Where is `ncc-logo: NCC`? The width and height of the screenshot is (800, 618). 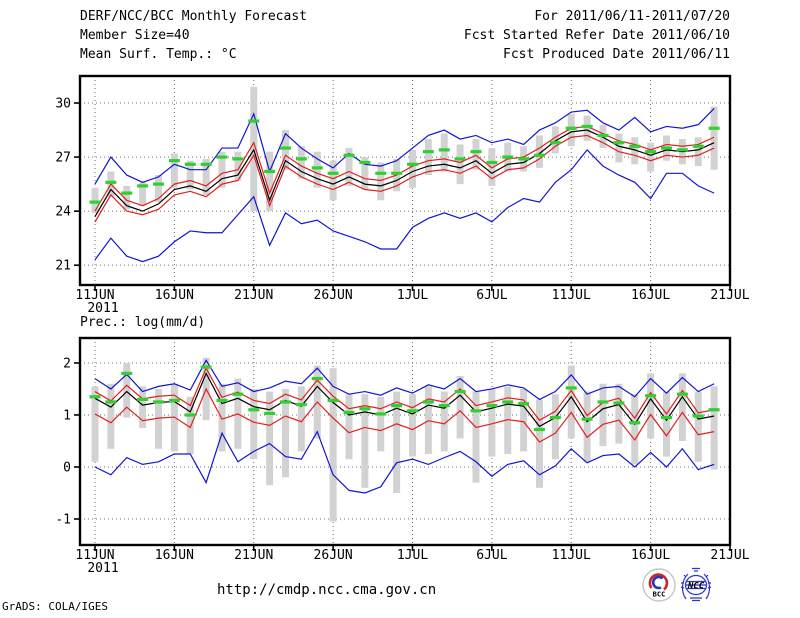
ncc-logo: NCC is located at coordinates (696, 584).